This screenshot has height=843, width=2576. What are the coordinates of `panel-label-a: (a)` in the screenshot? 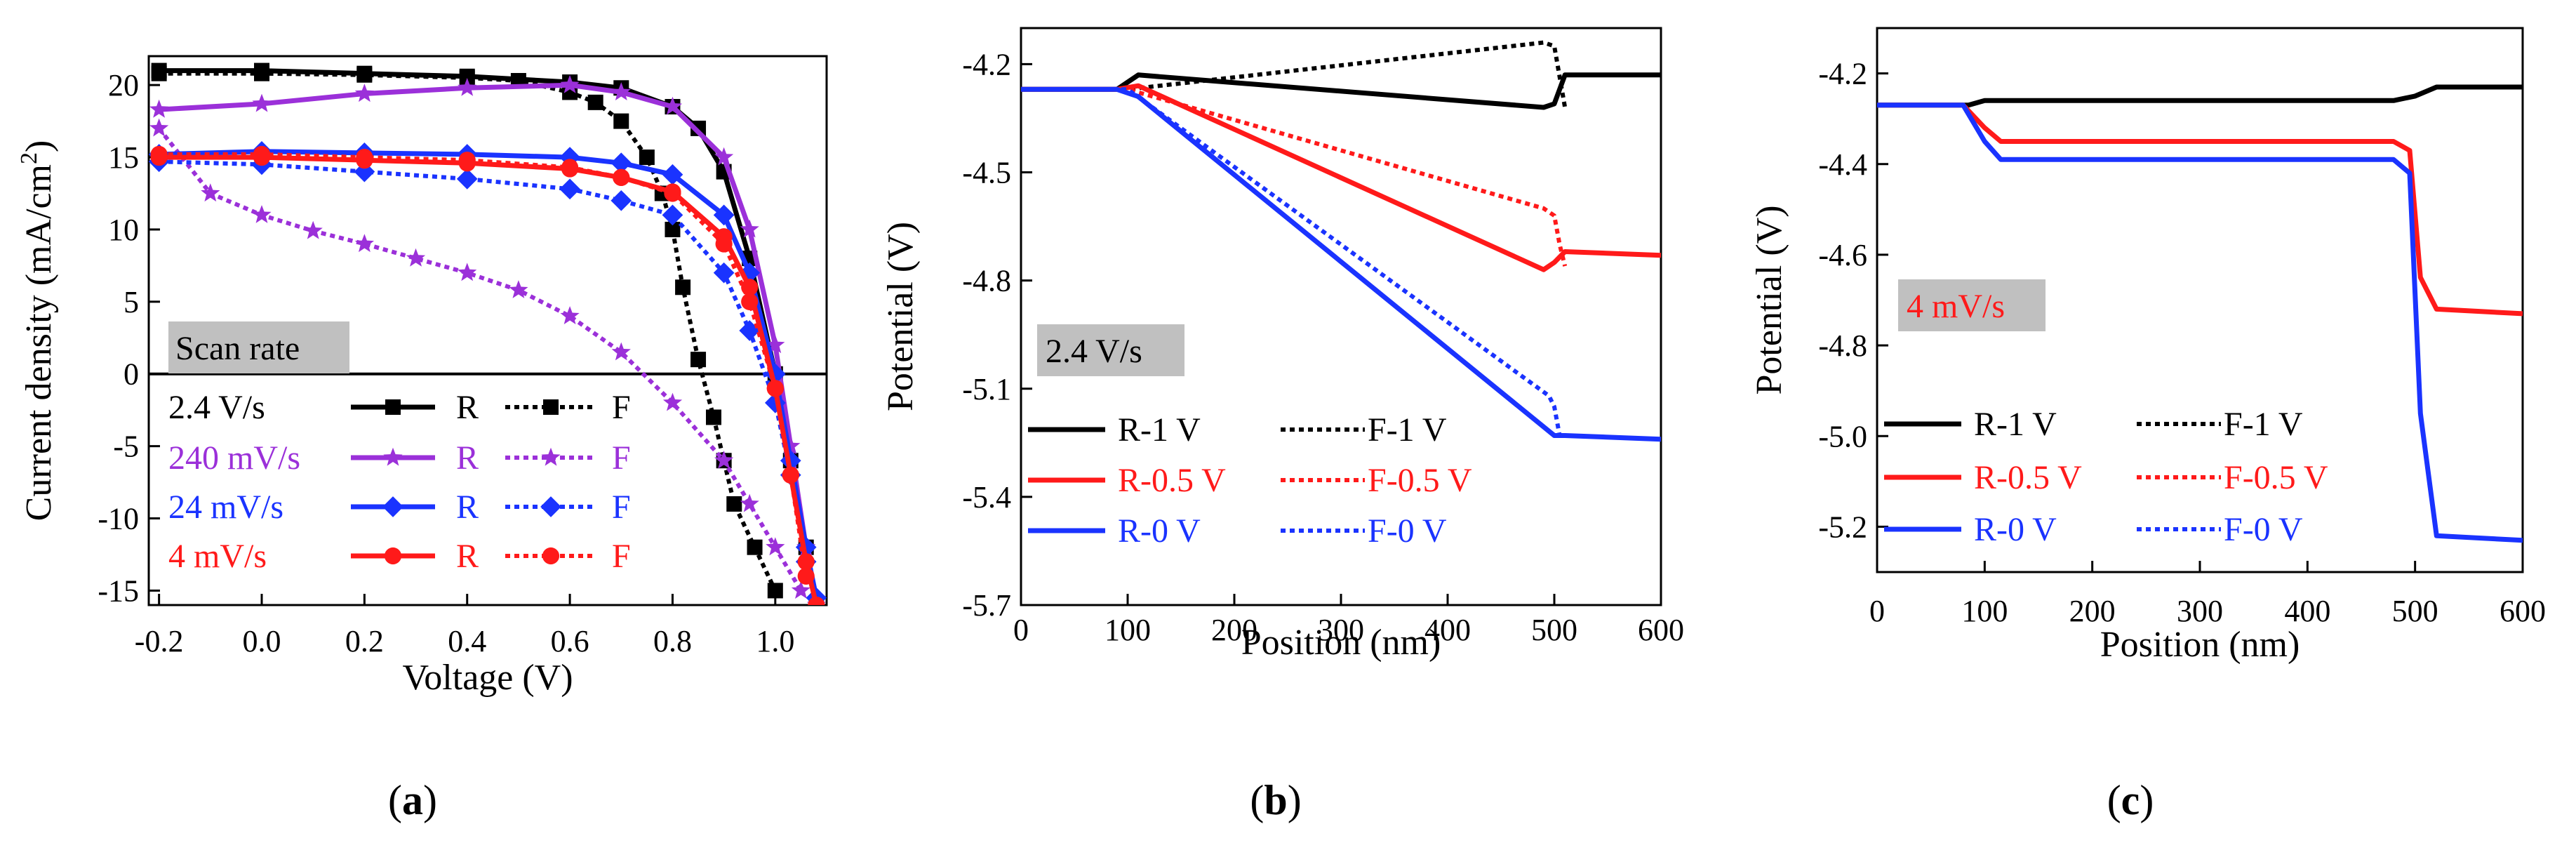 It's located at (413, 800).